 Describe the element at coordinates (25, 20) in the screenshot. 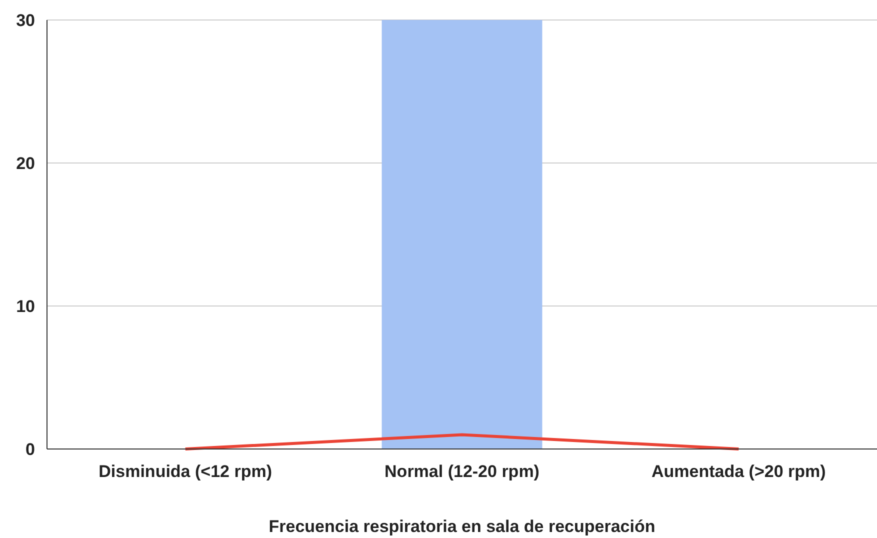

I see `y-tick-label: 30` at that location.